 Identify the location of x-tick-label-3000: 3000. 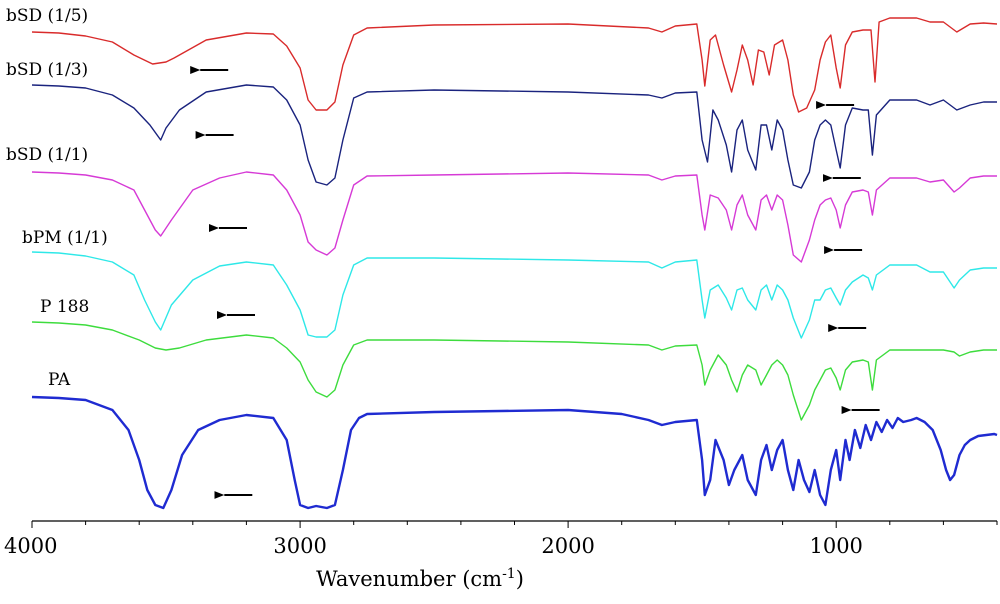
(299, 546).